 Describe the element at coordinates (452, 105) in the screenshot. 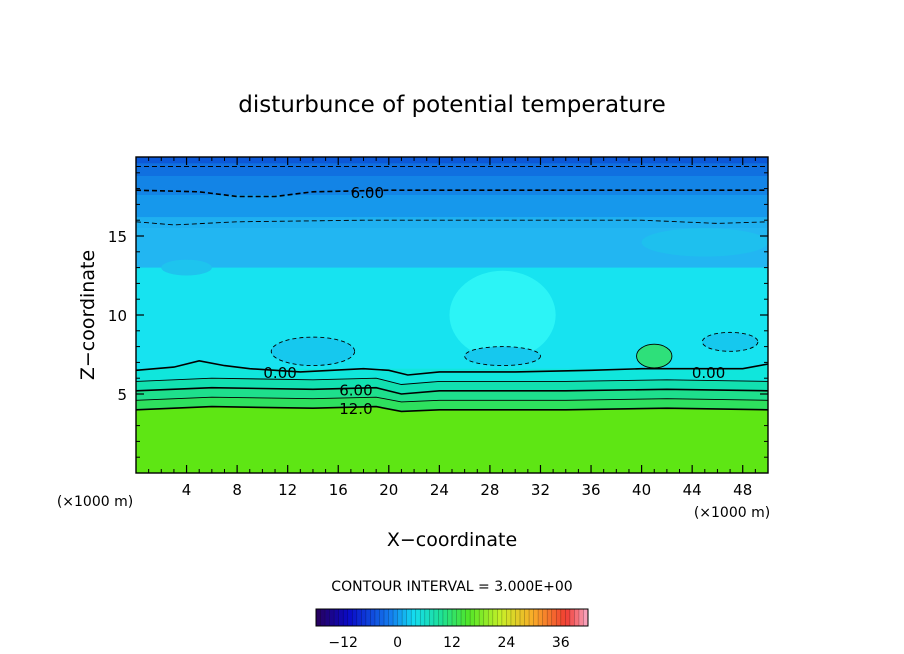

I see `chart-title: disturbunce of potential temperature` at that location.